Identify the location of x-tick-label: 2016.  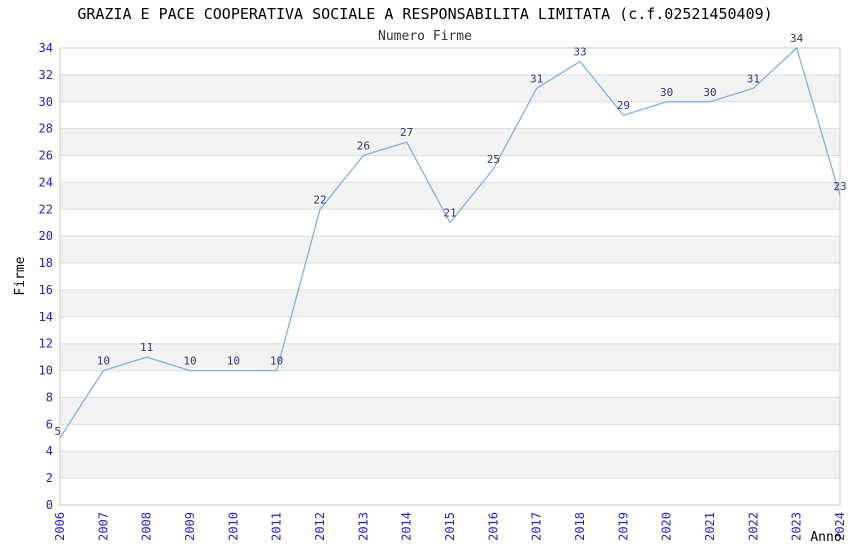
(493, 526).